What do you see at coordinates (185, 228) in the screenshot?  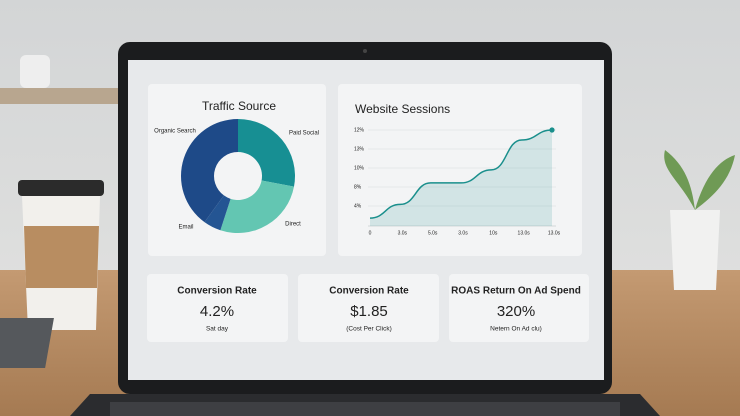 I see `segment-label: Email` at bounding box center [185, 228].